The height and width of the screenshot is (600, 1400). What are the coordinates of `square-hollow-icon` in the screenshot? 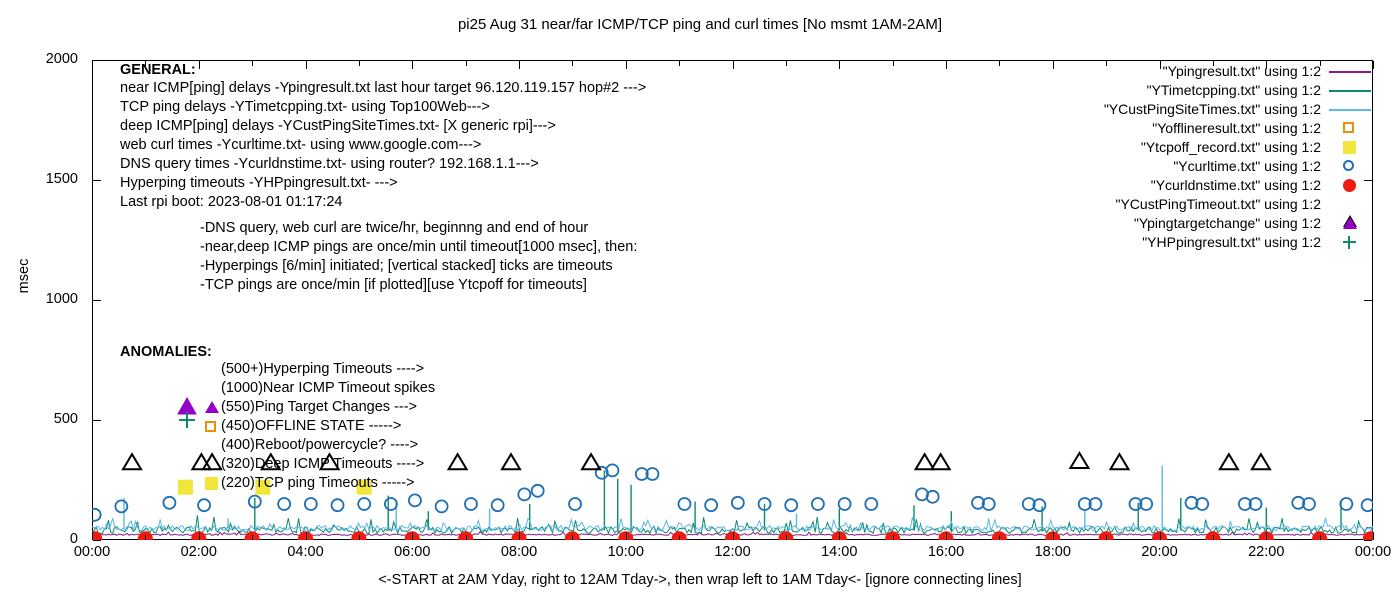 It's located at (210, 426).